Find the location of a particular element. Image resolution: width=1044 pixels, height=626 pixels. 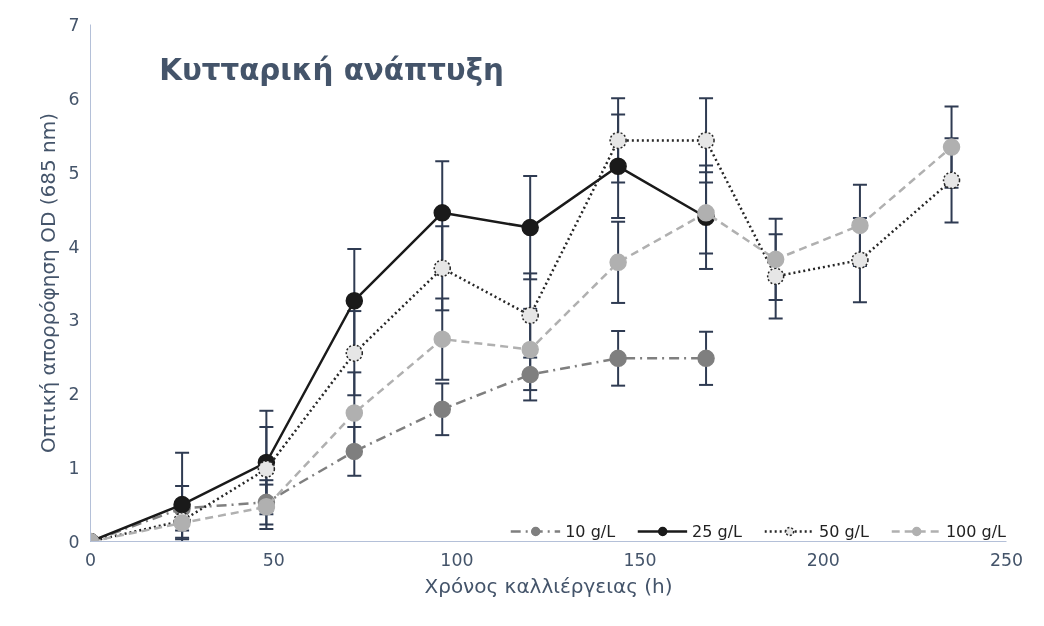

legend-label: 25 g/L is located at coordinates (717, 531).